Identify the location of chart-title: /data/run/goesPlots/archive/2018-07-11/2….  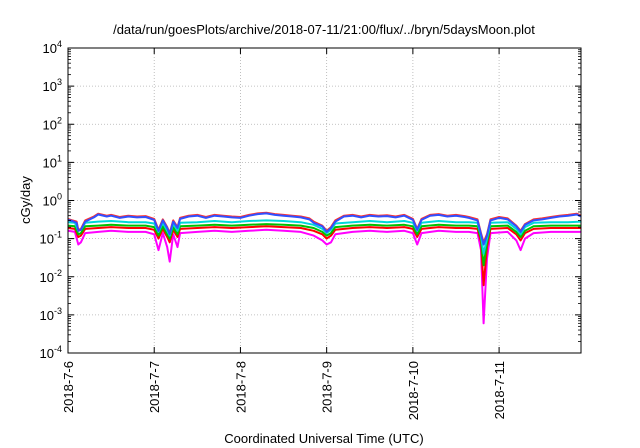
(324, 29).